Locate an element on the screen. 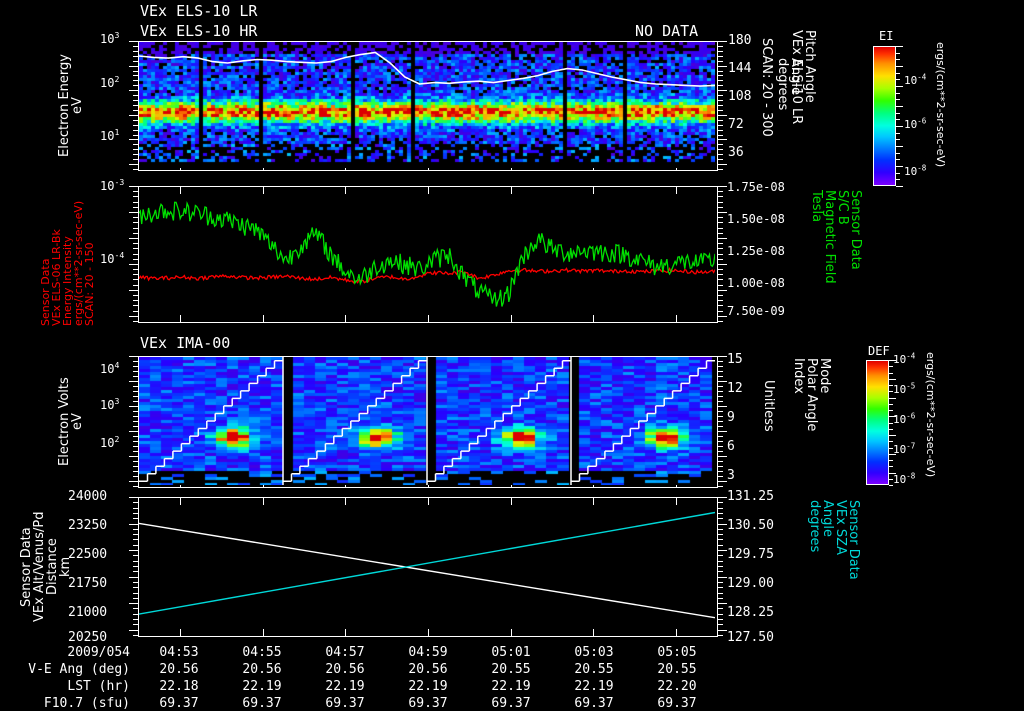  panel2-right-axis-label: Sensor Data S/C B Magnetic Field Tesla is located at coordinates (836, 237).